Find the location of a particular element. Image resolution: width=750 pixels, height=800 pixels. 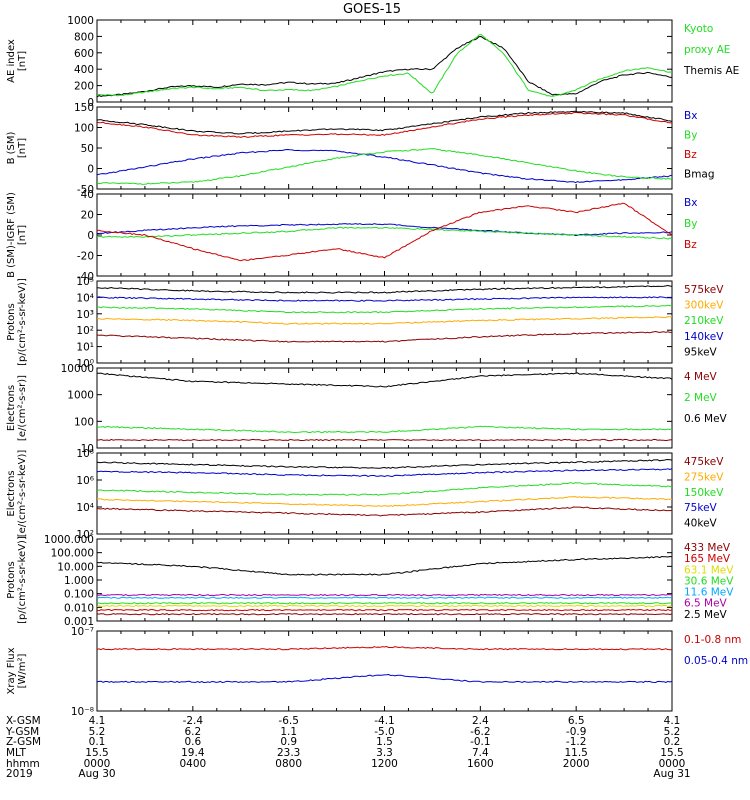

legend-entry: 475keV is located at coordinates (704, 462).